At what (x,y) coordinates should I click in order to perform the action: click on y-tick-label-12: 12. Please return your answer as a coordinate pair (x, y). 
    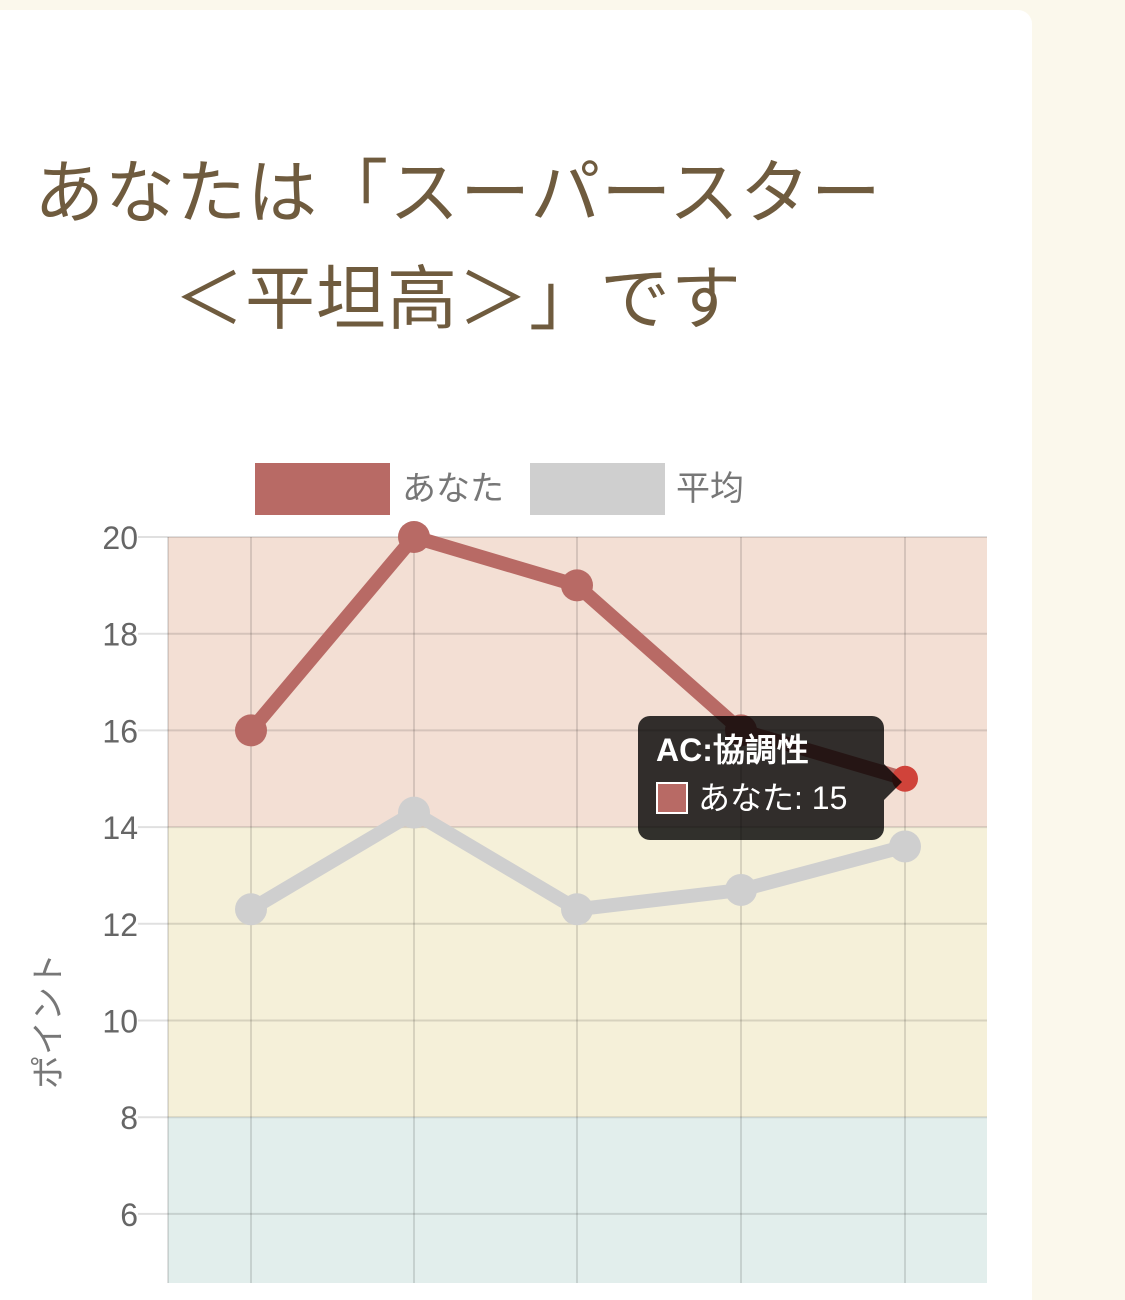
    Looking at the image, I should click on (120, 925).